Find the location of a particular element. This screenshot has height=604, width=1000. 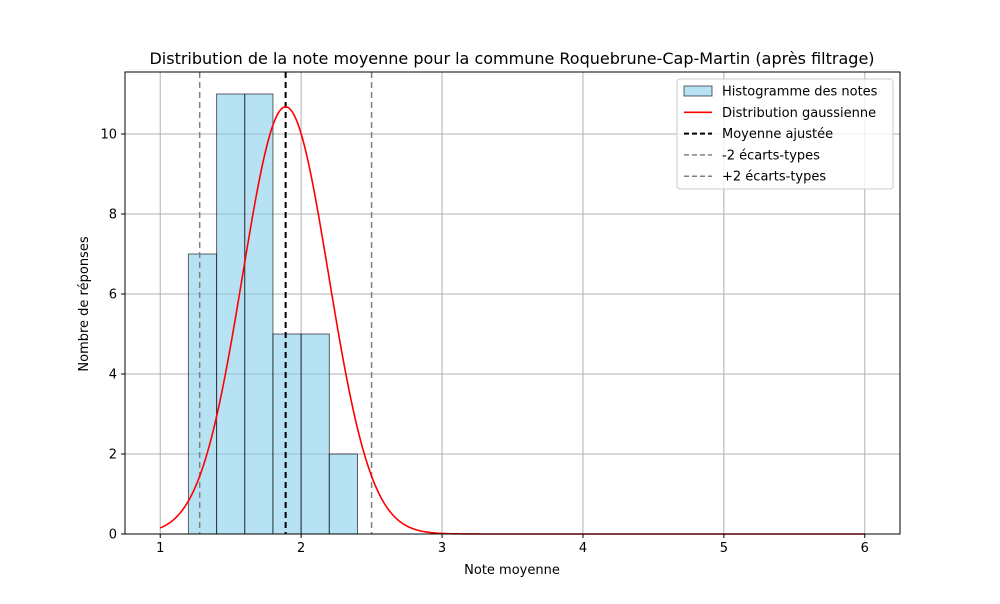

legend-box is located at coordinates (785, 134).